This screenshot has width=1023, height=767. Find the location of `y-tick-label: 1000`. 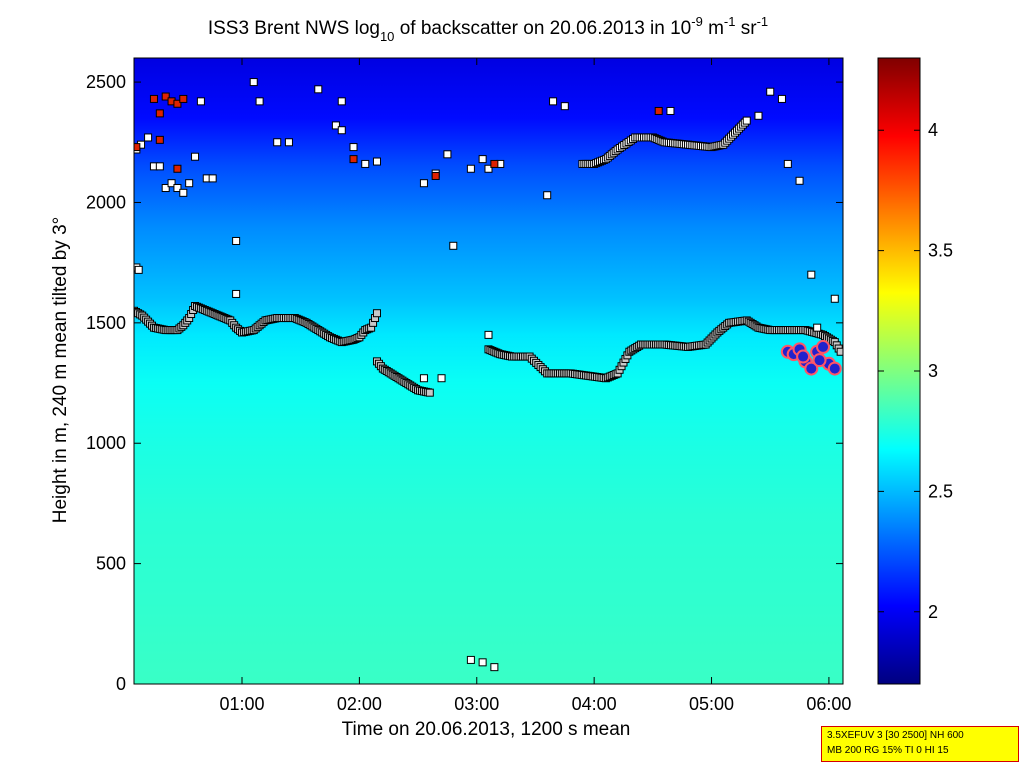

y-tick-label: 1000 is located at coordinates (106, 443).